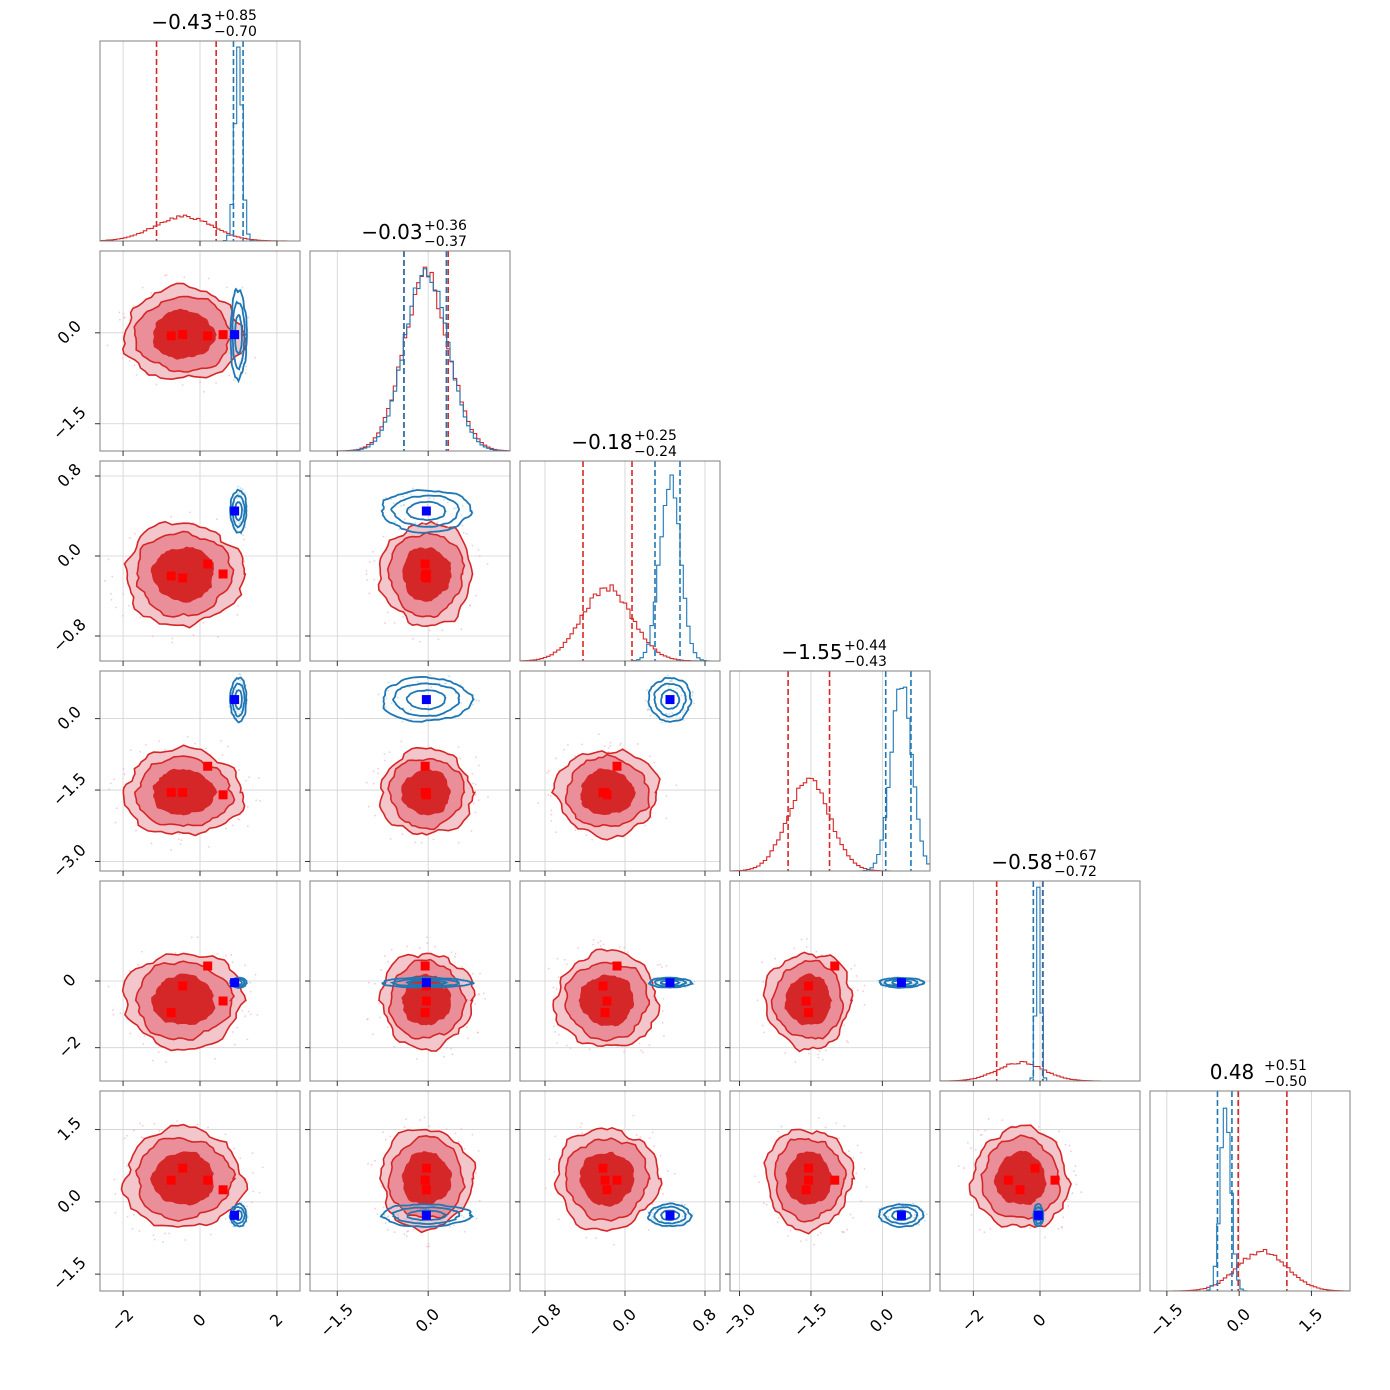 The image size is (1390, 1390). Describe the element at coordinates (410, 359) in the screenshot. I see `blue-histogram` at that location.